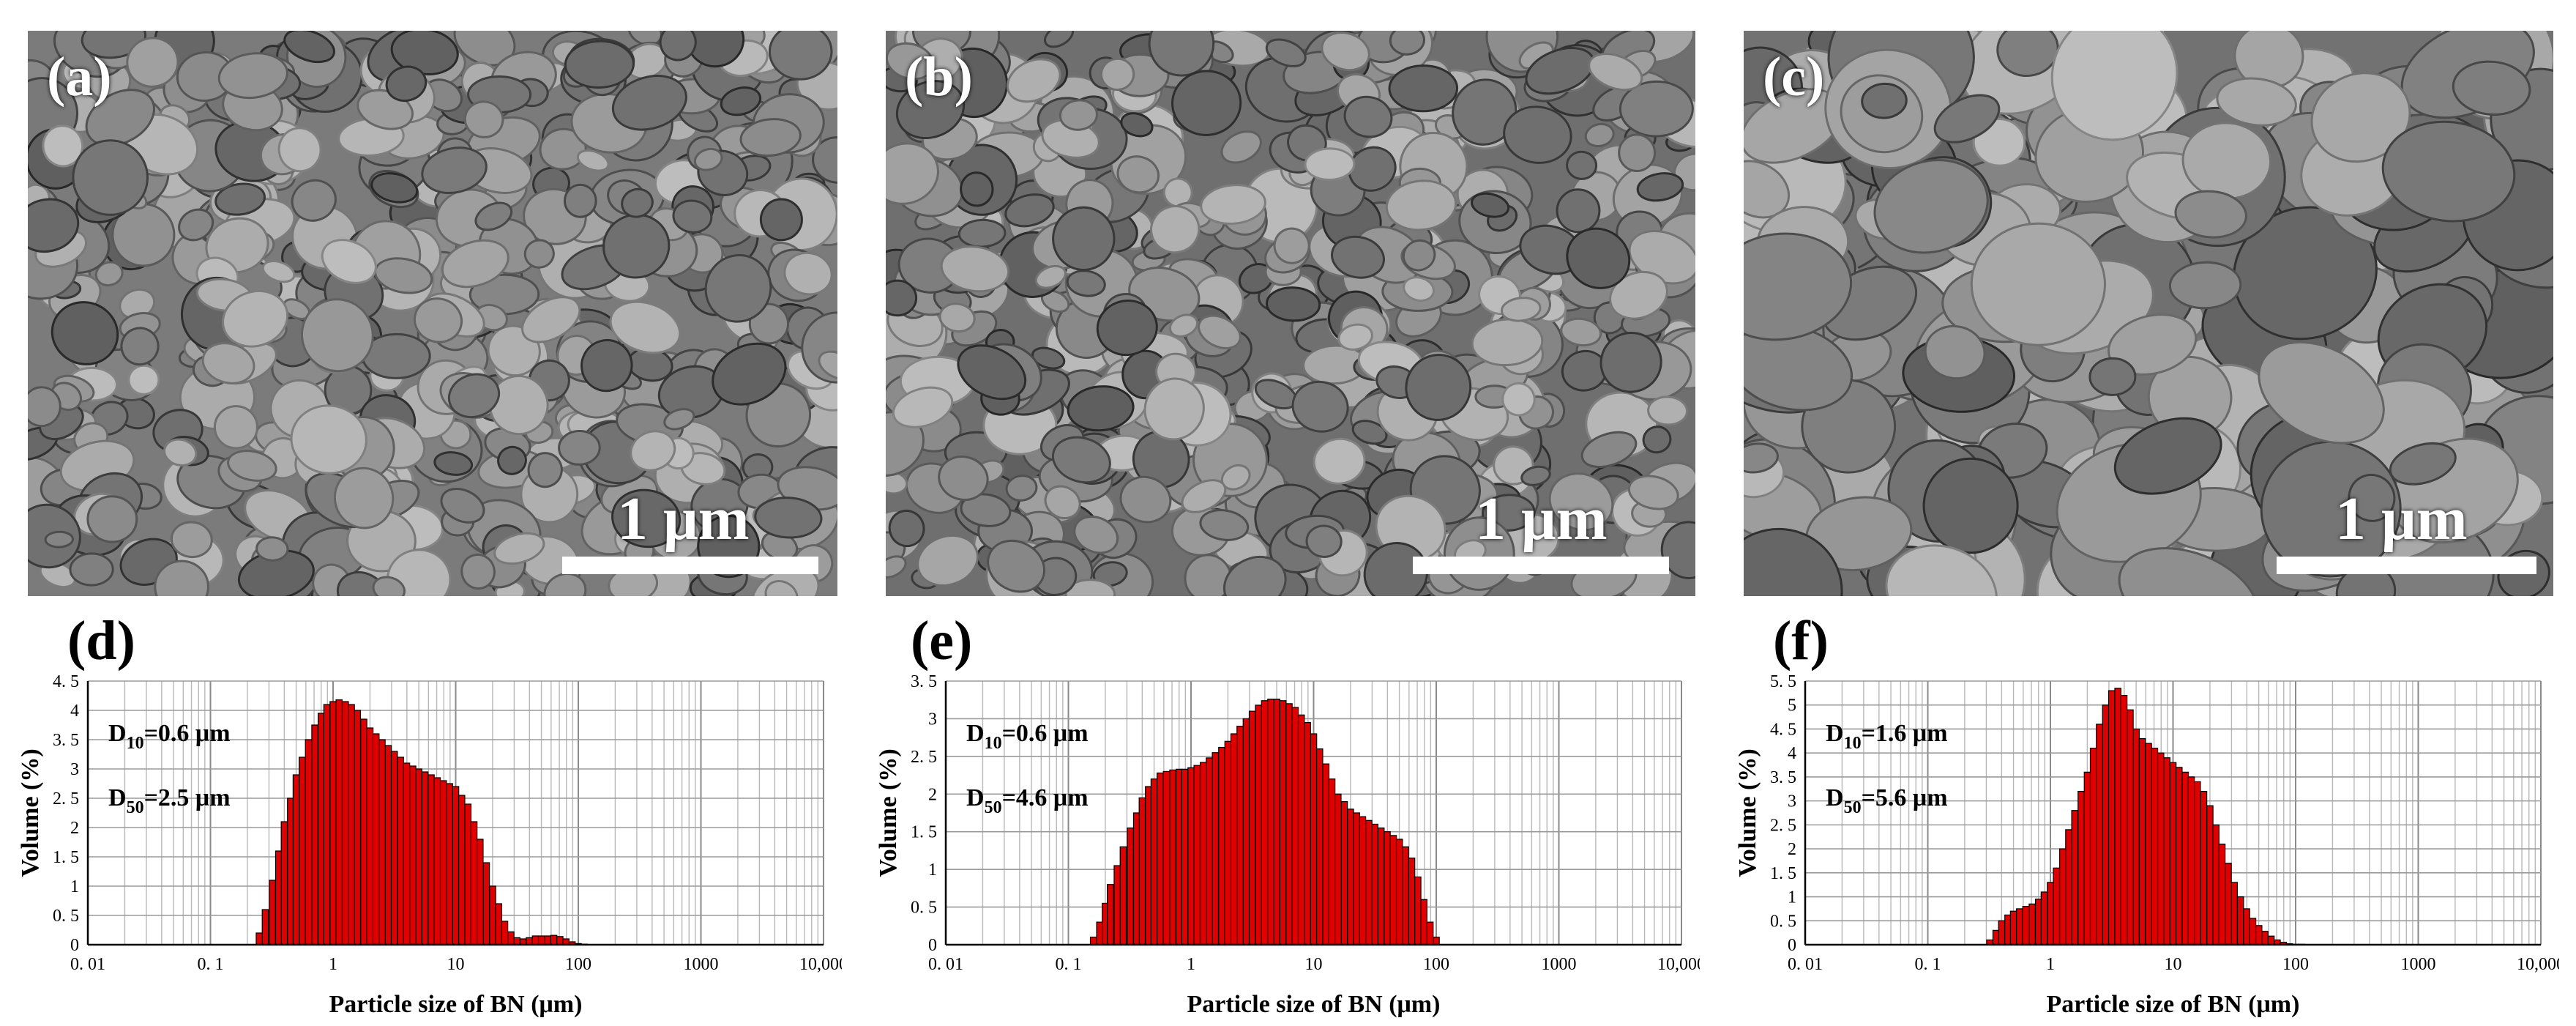  What do you see at coordinates (74, 711) in the screenshot?
I see `y-tick-label: 4` at bounding box center [74, 711].